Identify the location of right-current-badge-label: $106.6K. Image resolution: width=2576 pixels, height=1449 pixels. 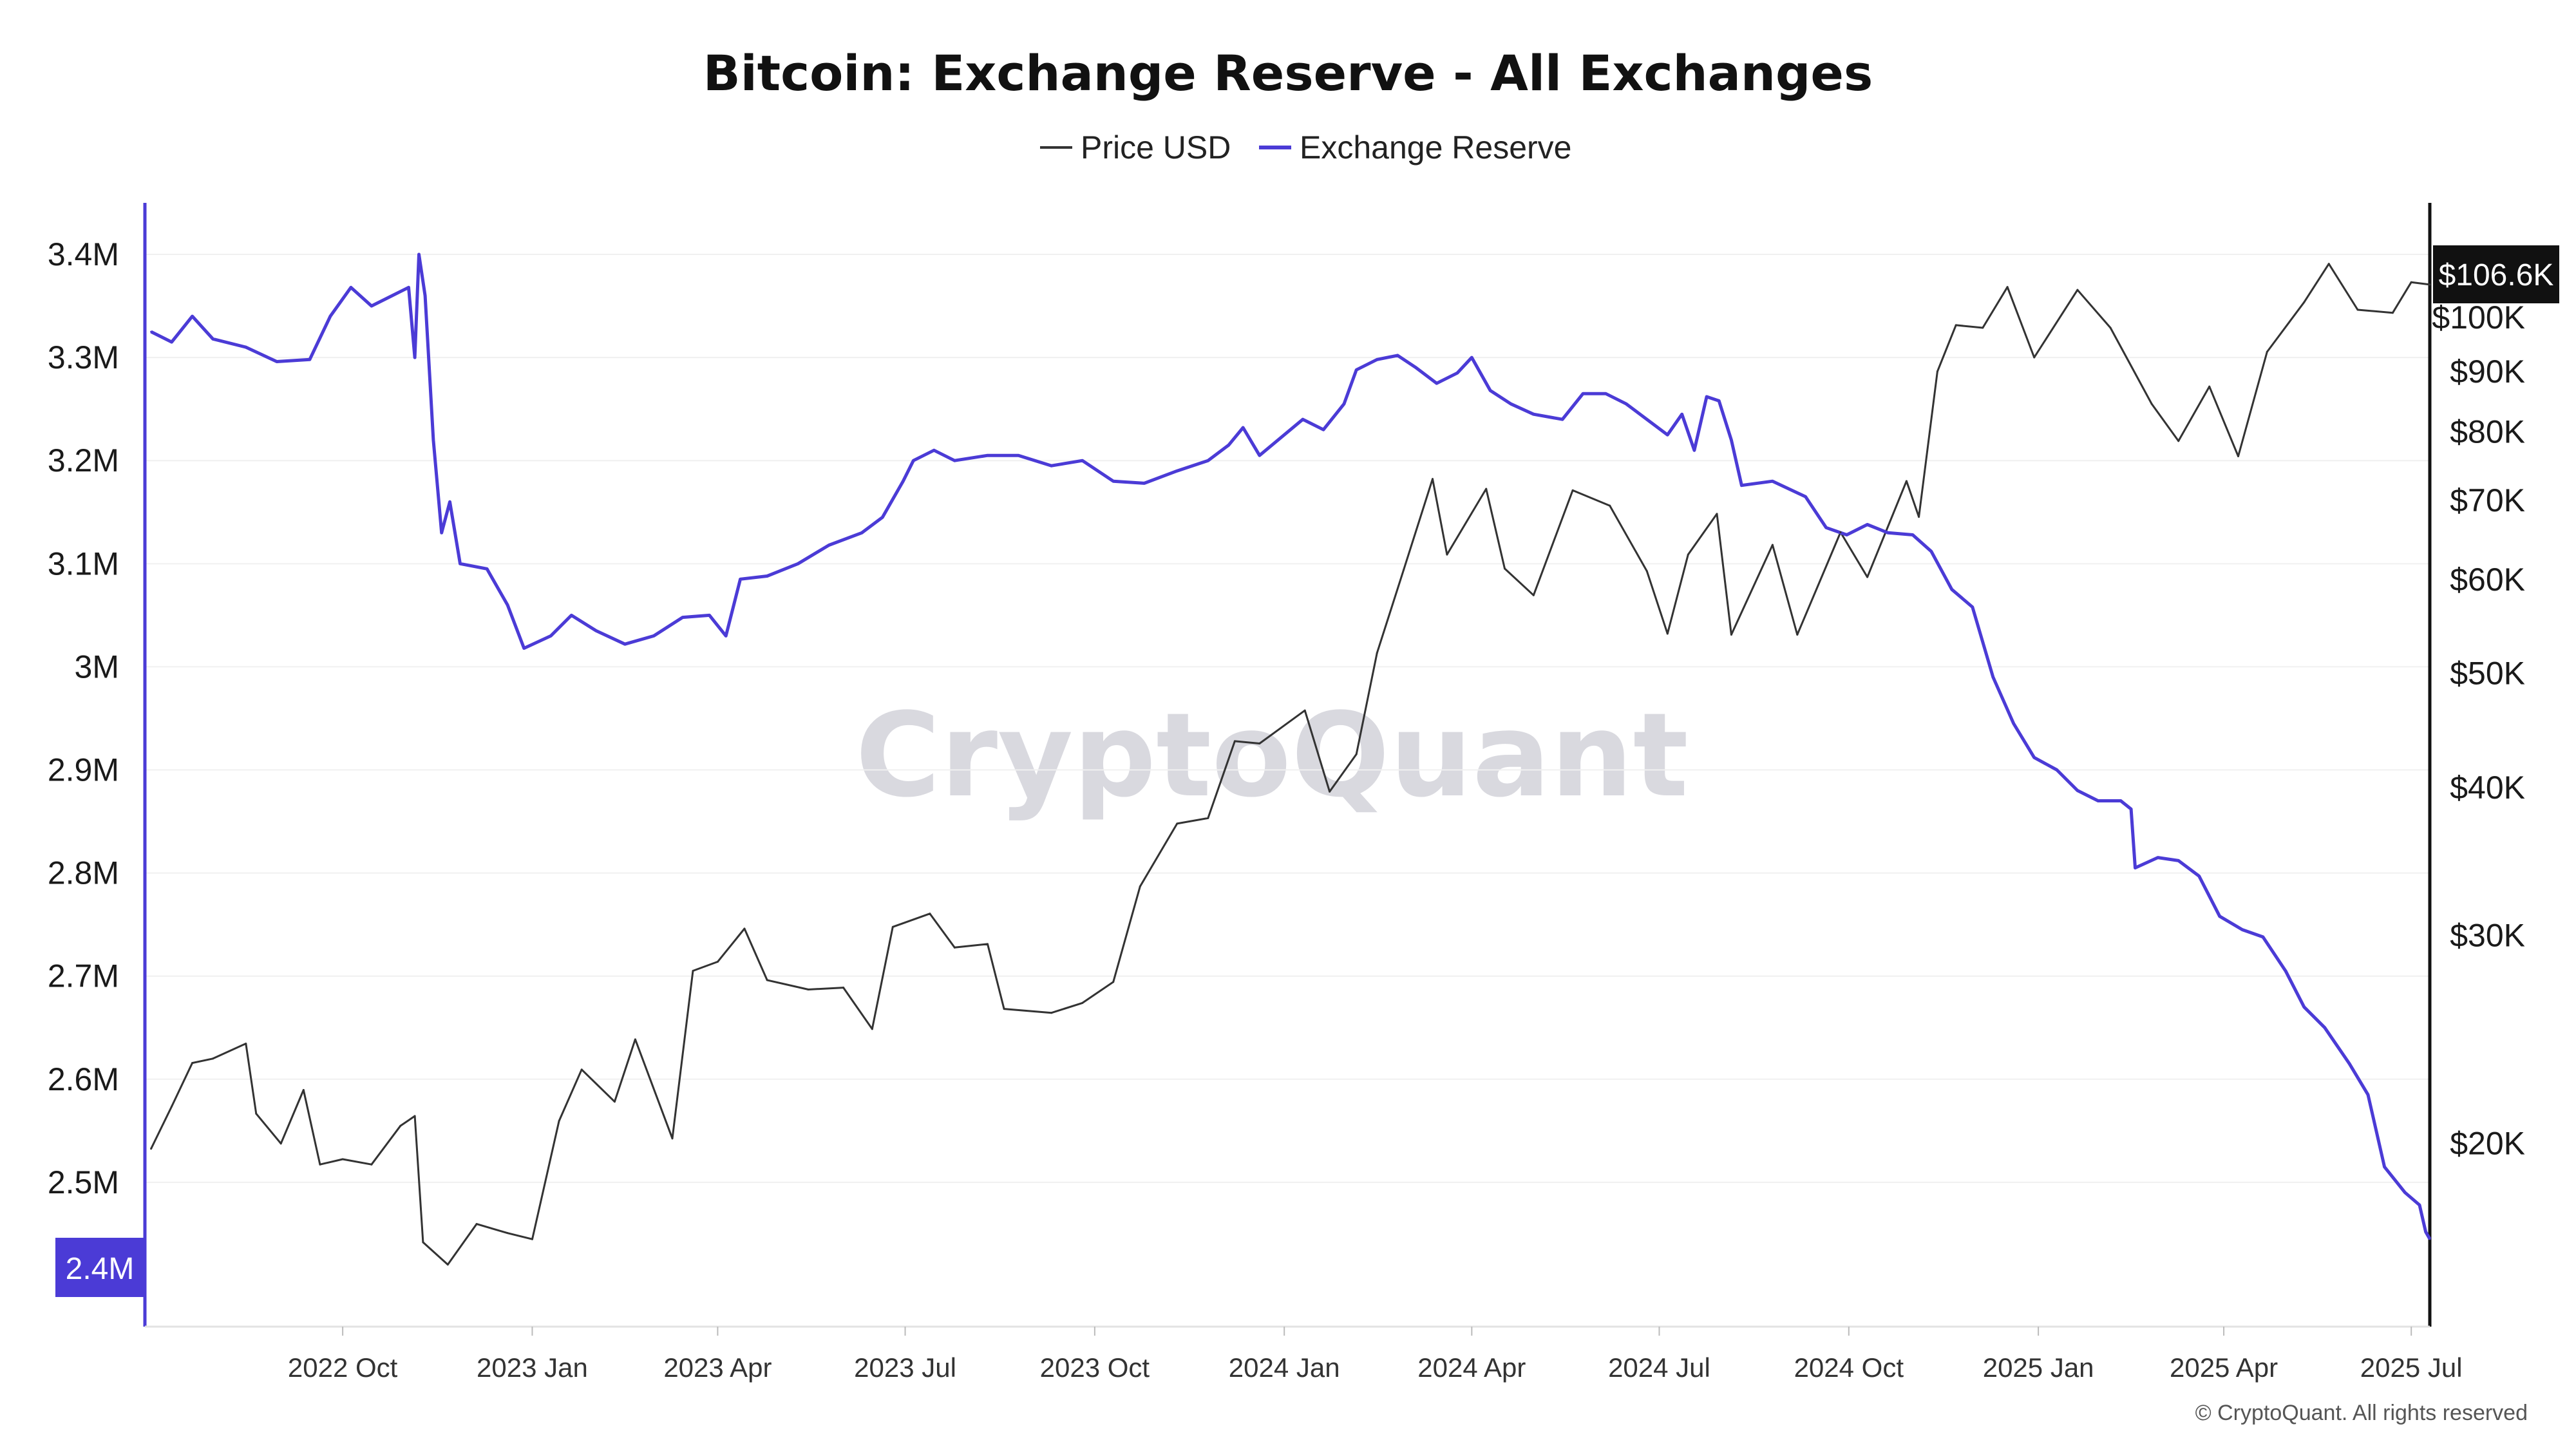
(2496, 275).